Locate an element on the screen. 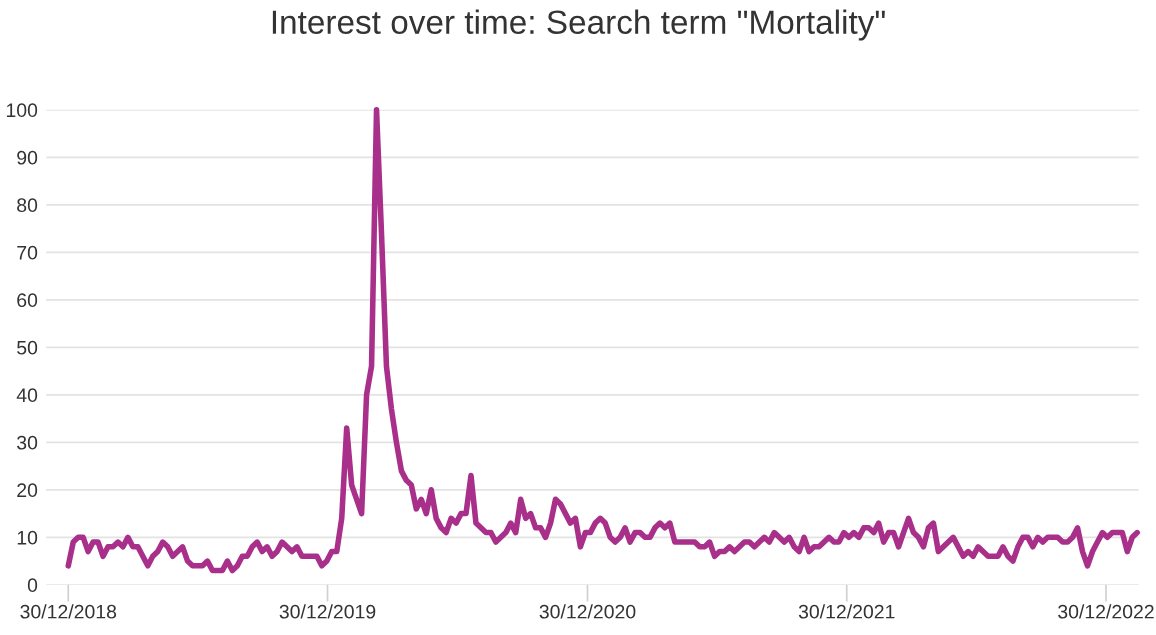 This screenshot has width=1156, height=635. y-tick-label: 70 is located at coordinates (27, 252).